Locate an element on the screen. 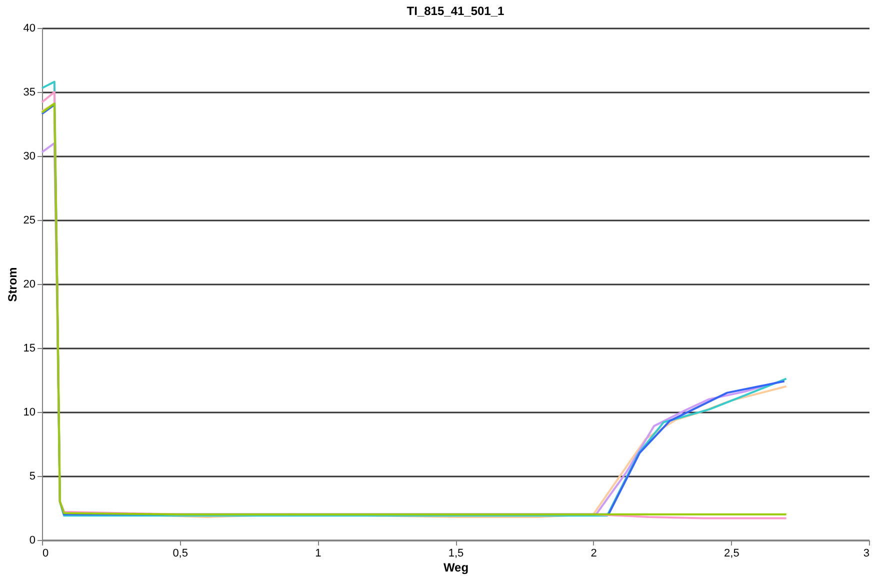 This screenshot has height=585, width=883. y-axis-title: Strom is located at coordinates (12, 284).